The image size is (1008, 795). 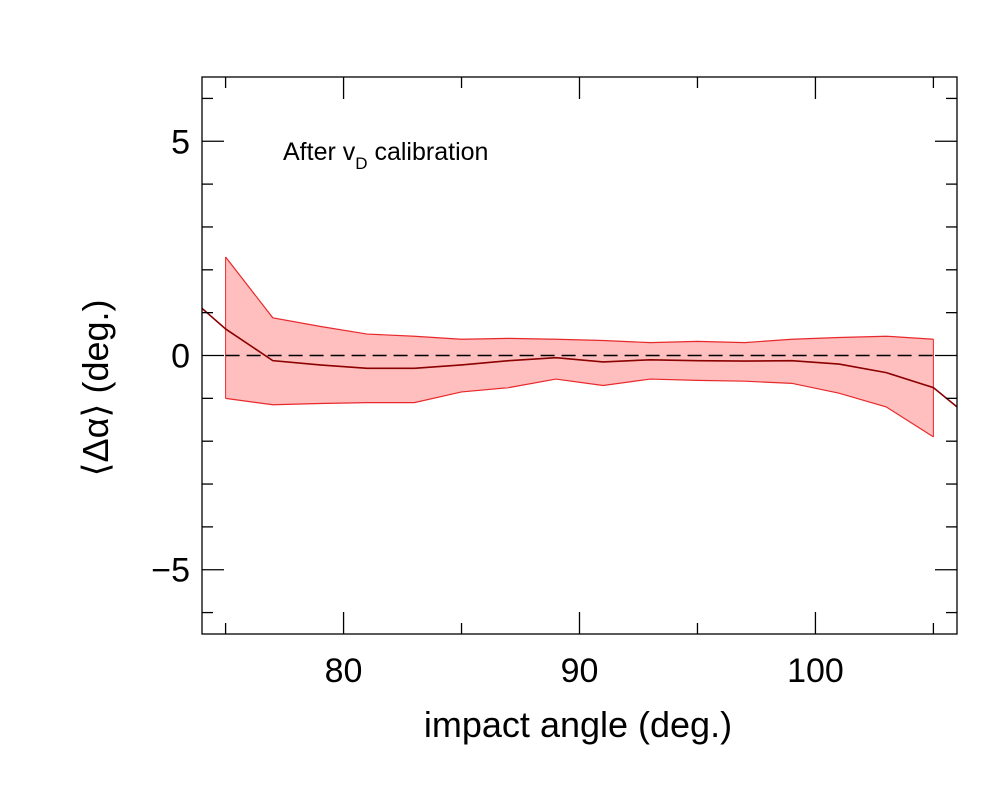 I want to click on x-tick-label: 80, so click(x=344, y=671).